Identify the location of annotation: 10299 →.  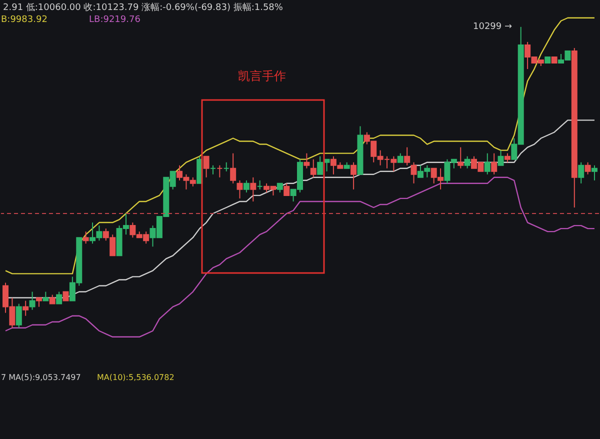
(492, 27).